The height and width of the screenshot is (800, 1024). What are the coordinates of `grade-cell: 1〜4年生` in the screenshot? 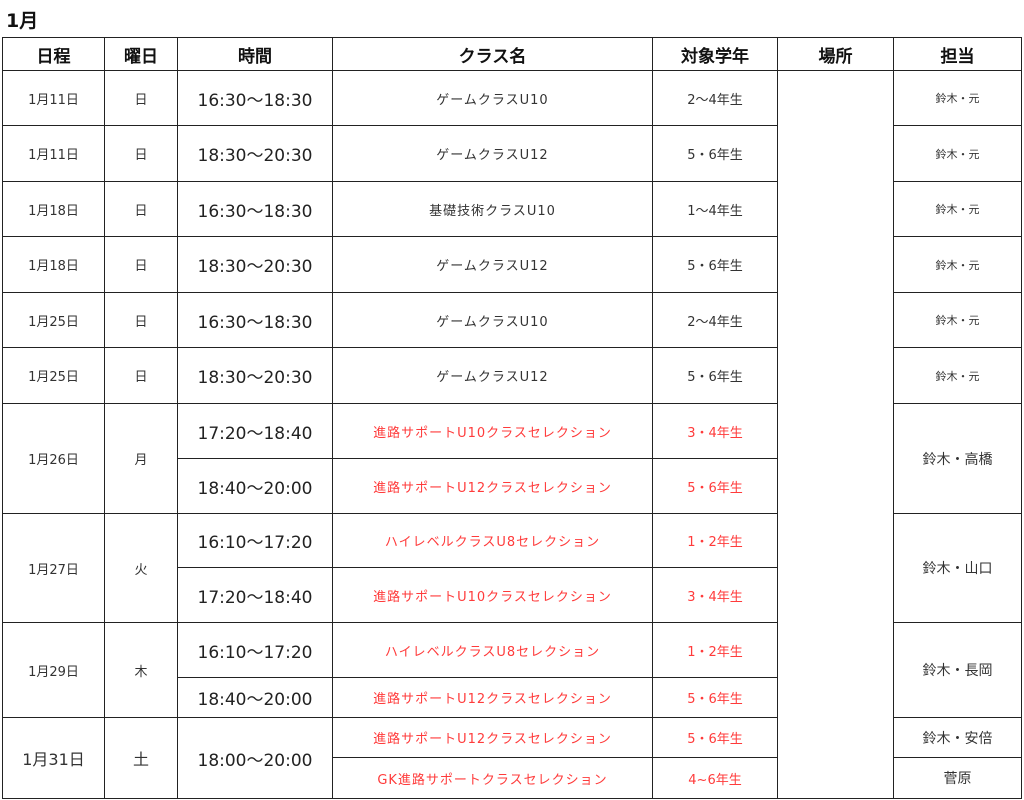 It's located at (715, 209).